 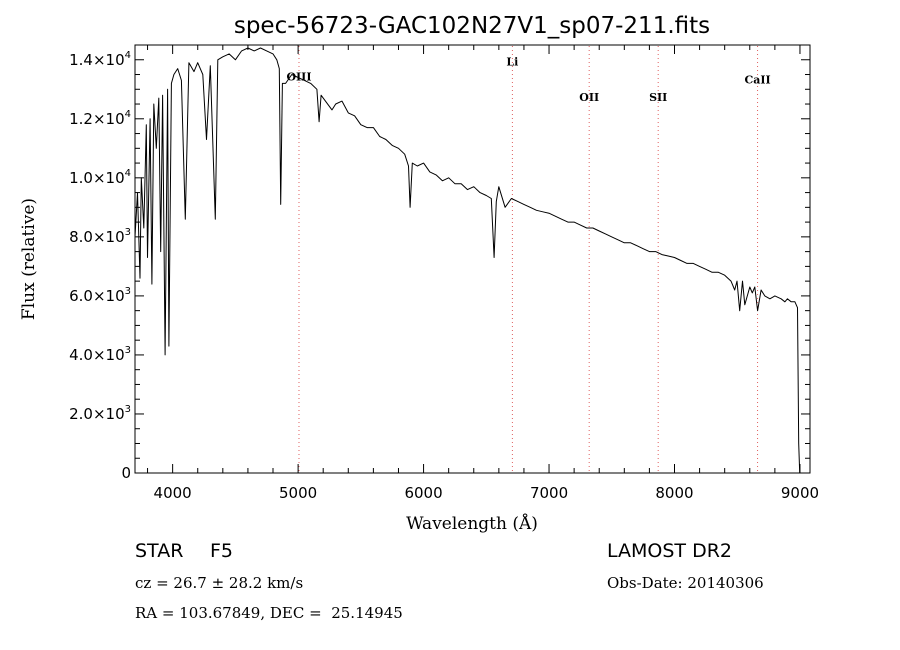 What do you see at coordinates (97, 296) in the screenshot?
I see `y-tick-mantissa: 6.0×10` at bounding box center [97, 296].